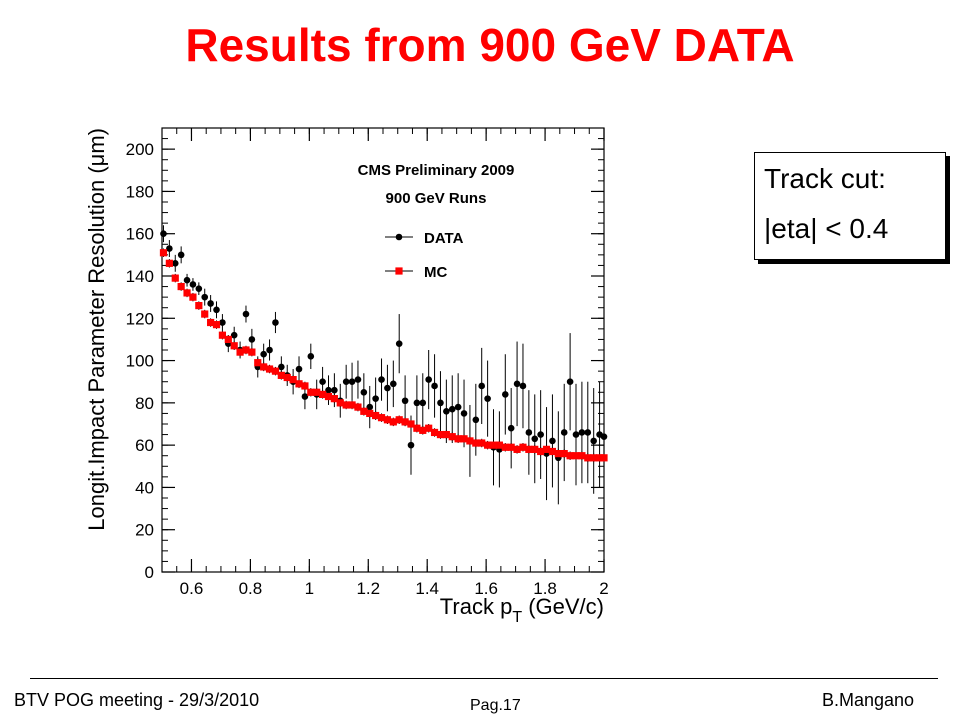 The width and height of the screenshot is (960, 720). I want to click on track-cut-label: Track cut:, so click(825, 178).